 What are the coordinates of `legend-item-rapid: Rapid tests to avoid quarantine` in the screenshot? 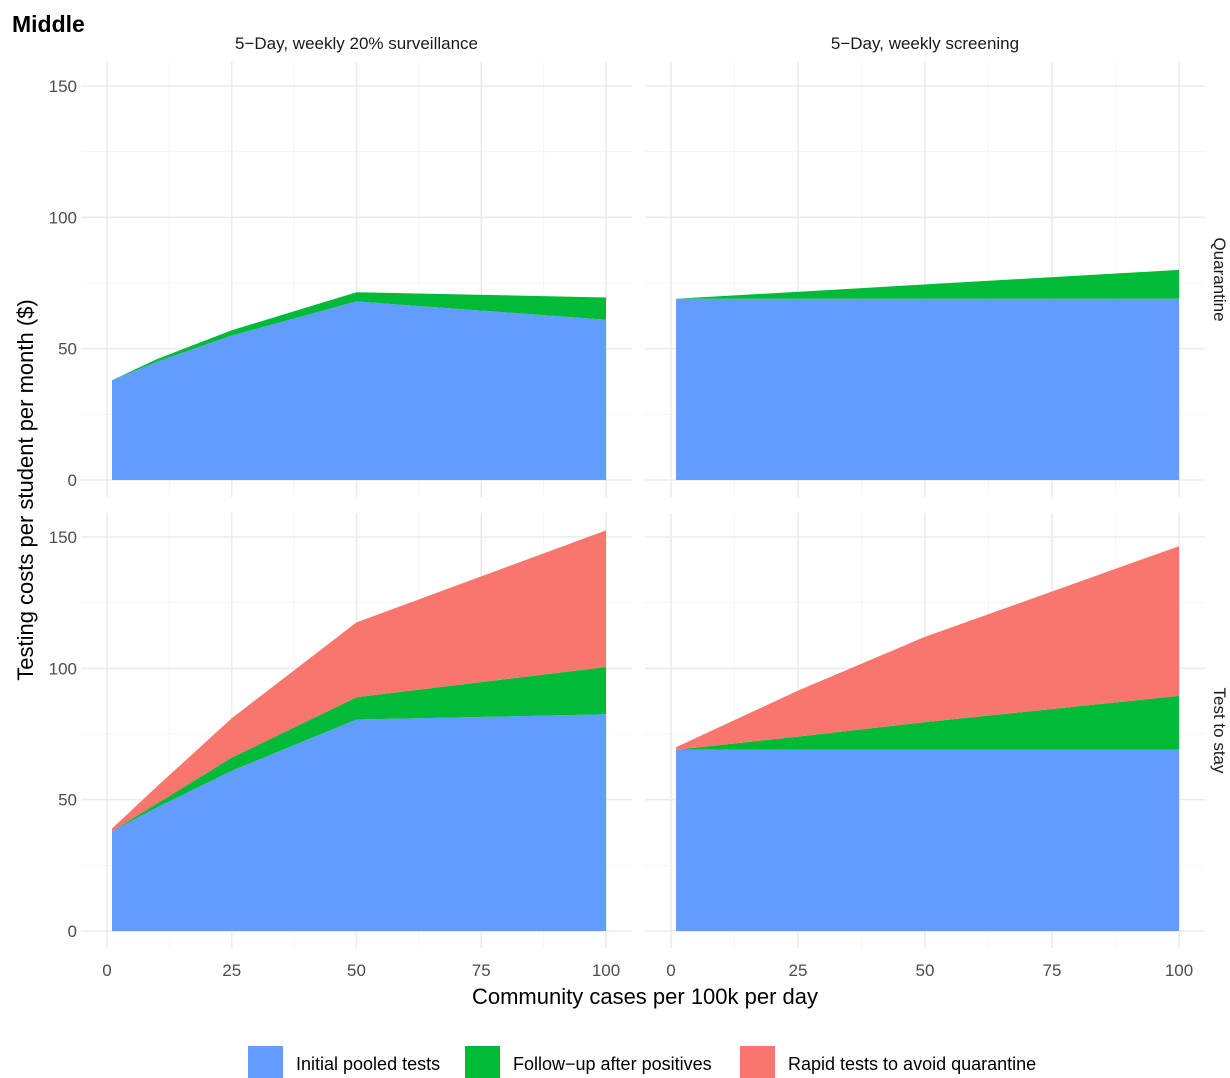 It's located at (888, 1062).